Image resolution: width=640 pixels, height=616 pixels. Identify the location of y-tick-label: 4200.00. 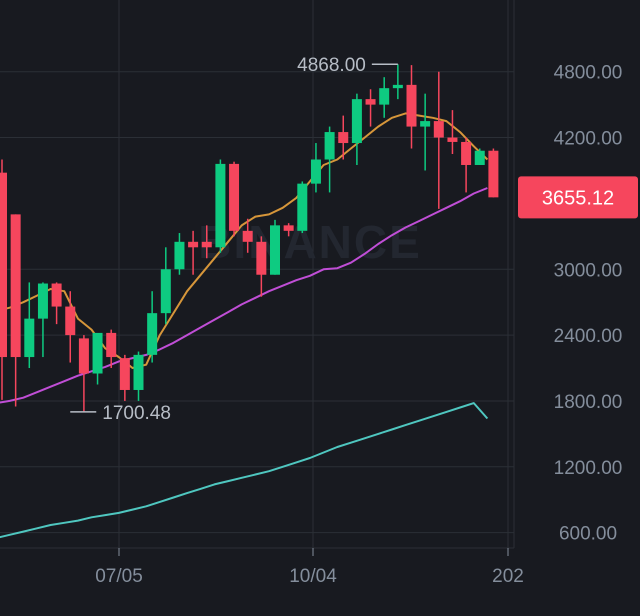
(588, 139).